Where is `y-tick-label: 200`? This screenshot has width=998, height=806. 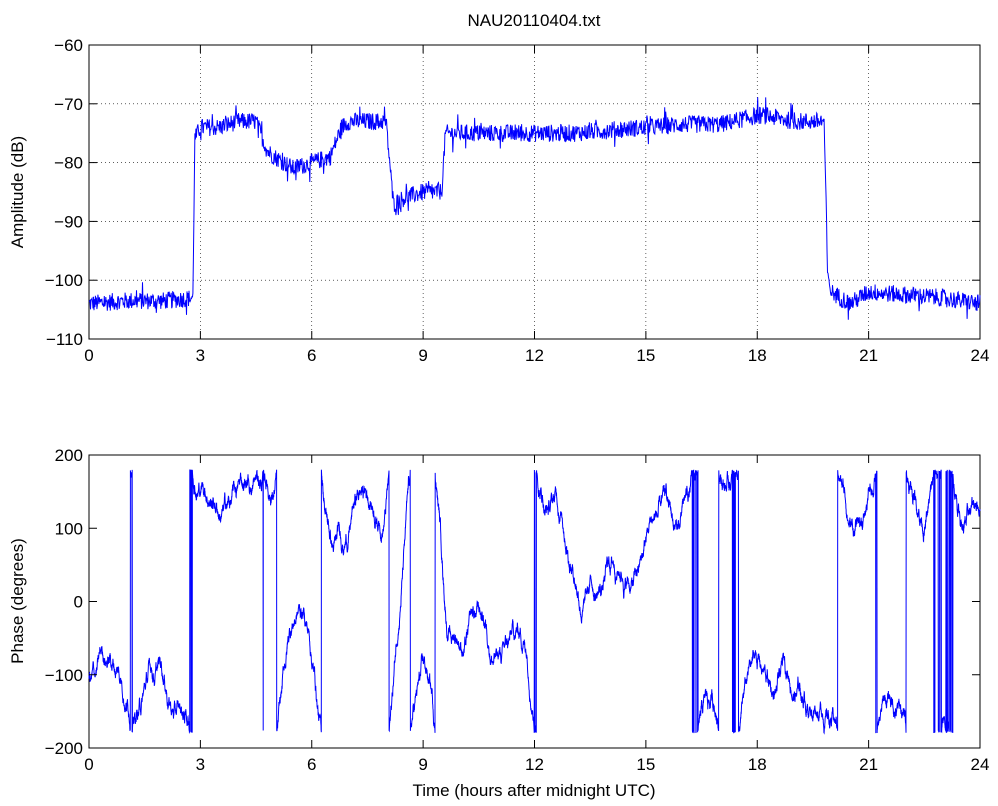 y-tick-label: 200 is located at coordinates (69, 455).